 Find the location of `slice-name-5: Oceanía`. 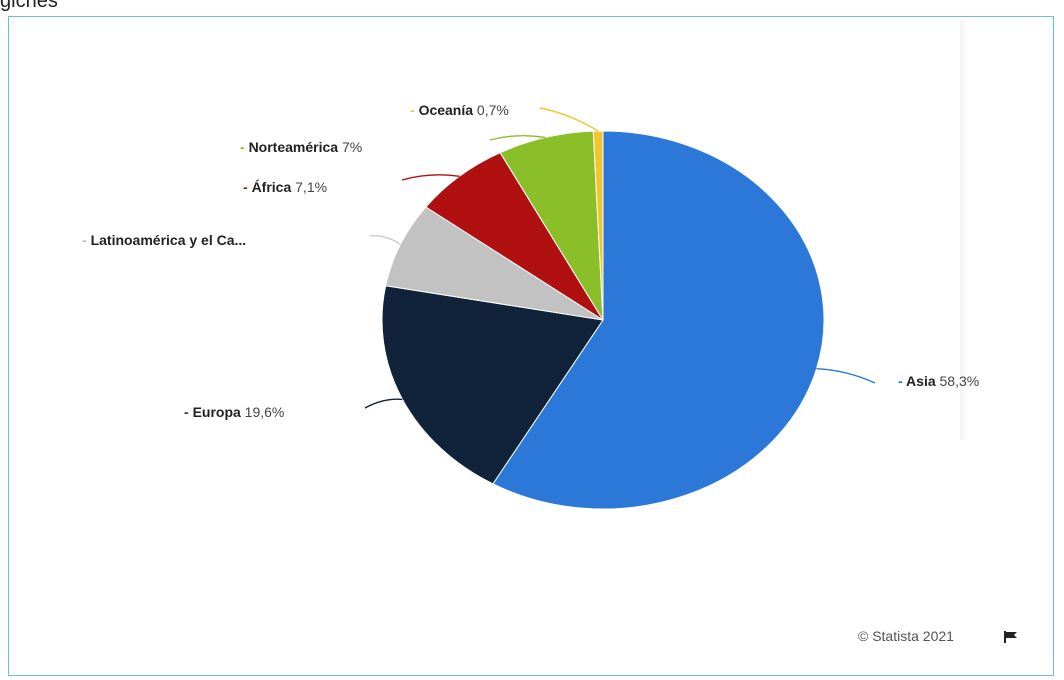

slice-name-5: Oceanía is located at coordinates (446, 110).